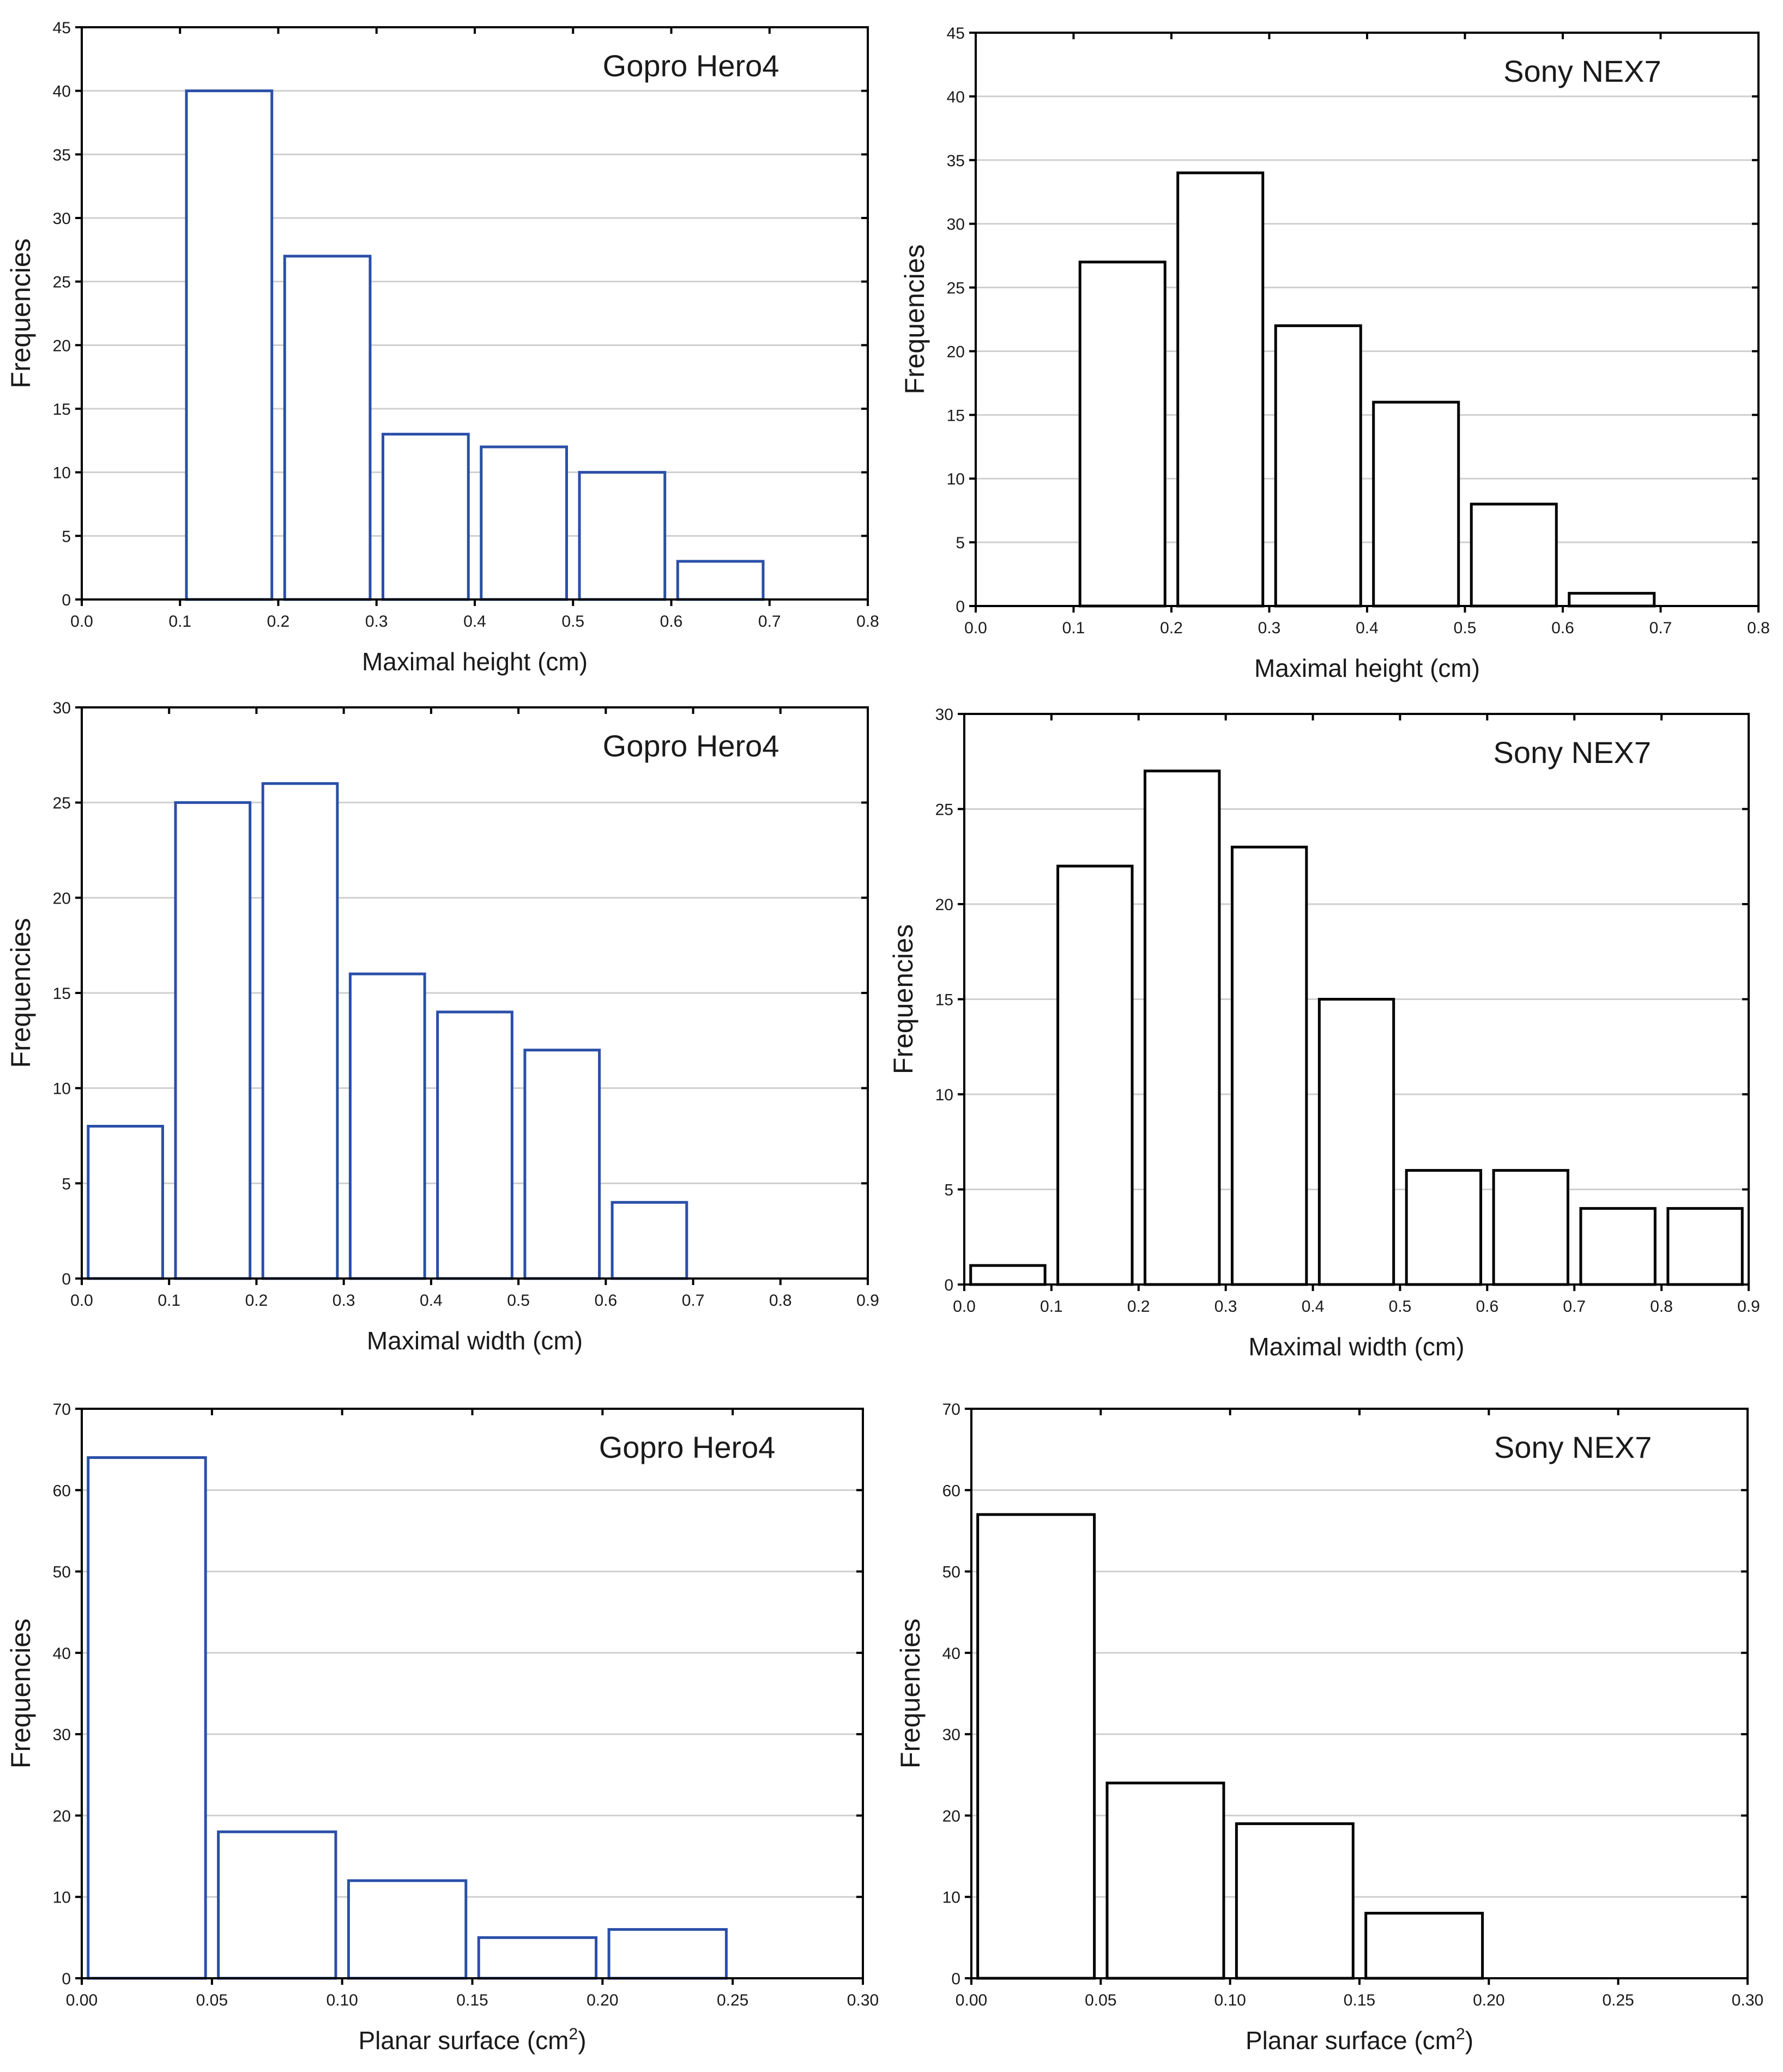  Describe the element at coordinates (944, 810) in the screenshot. I see `y-tick-label: 25` at that location.